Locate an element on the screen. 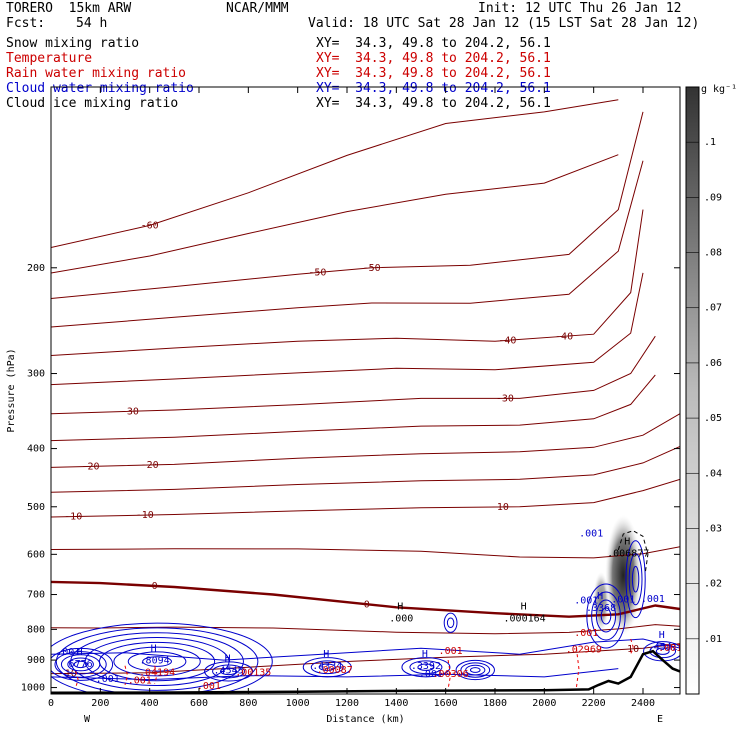 The width and height of the screenshot is (740, 740). temperature-label: -30 is located at coordinates (130, 411).